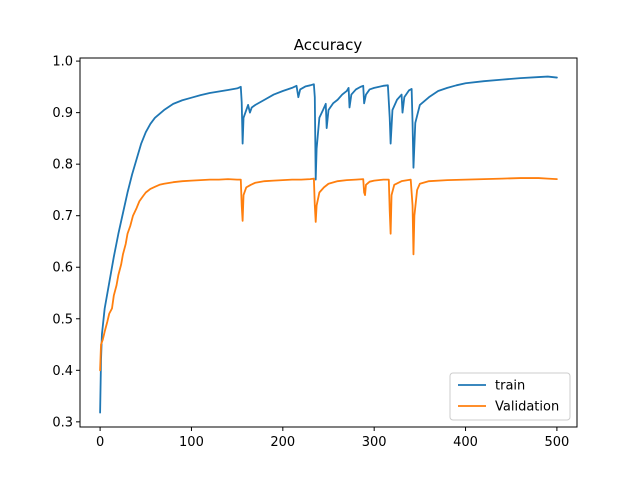  Describe the element at coordinates (282, 442) in the screenshot. I see `x-tick-label: 200` at that location.